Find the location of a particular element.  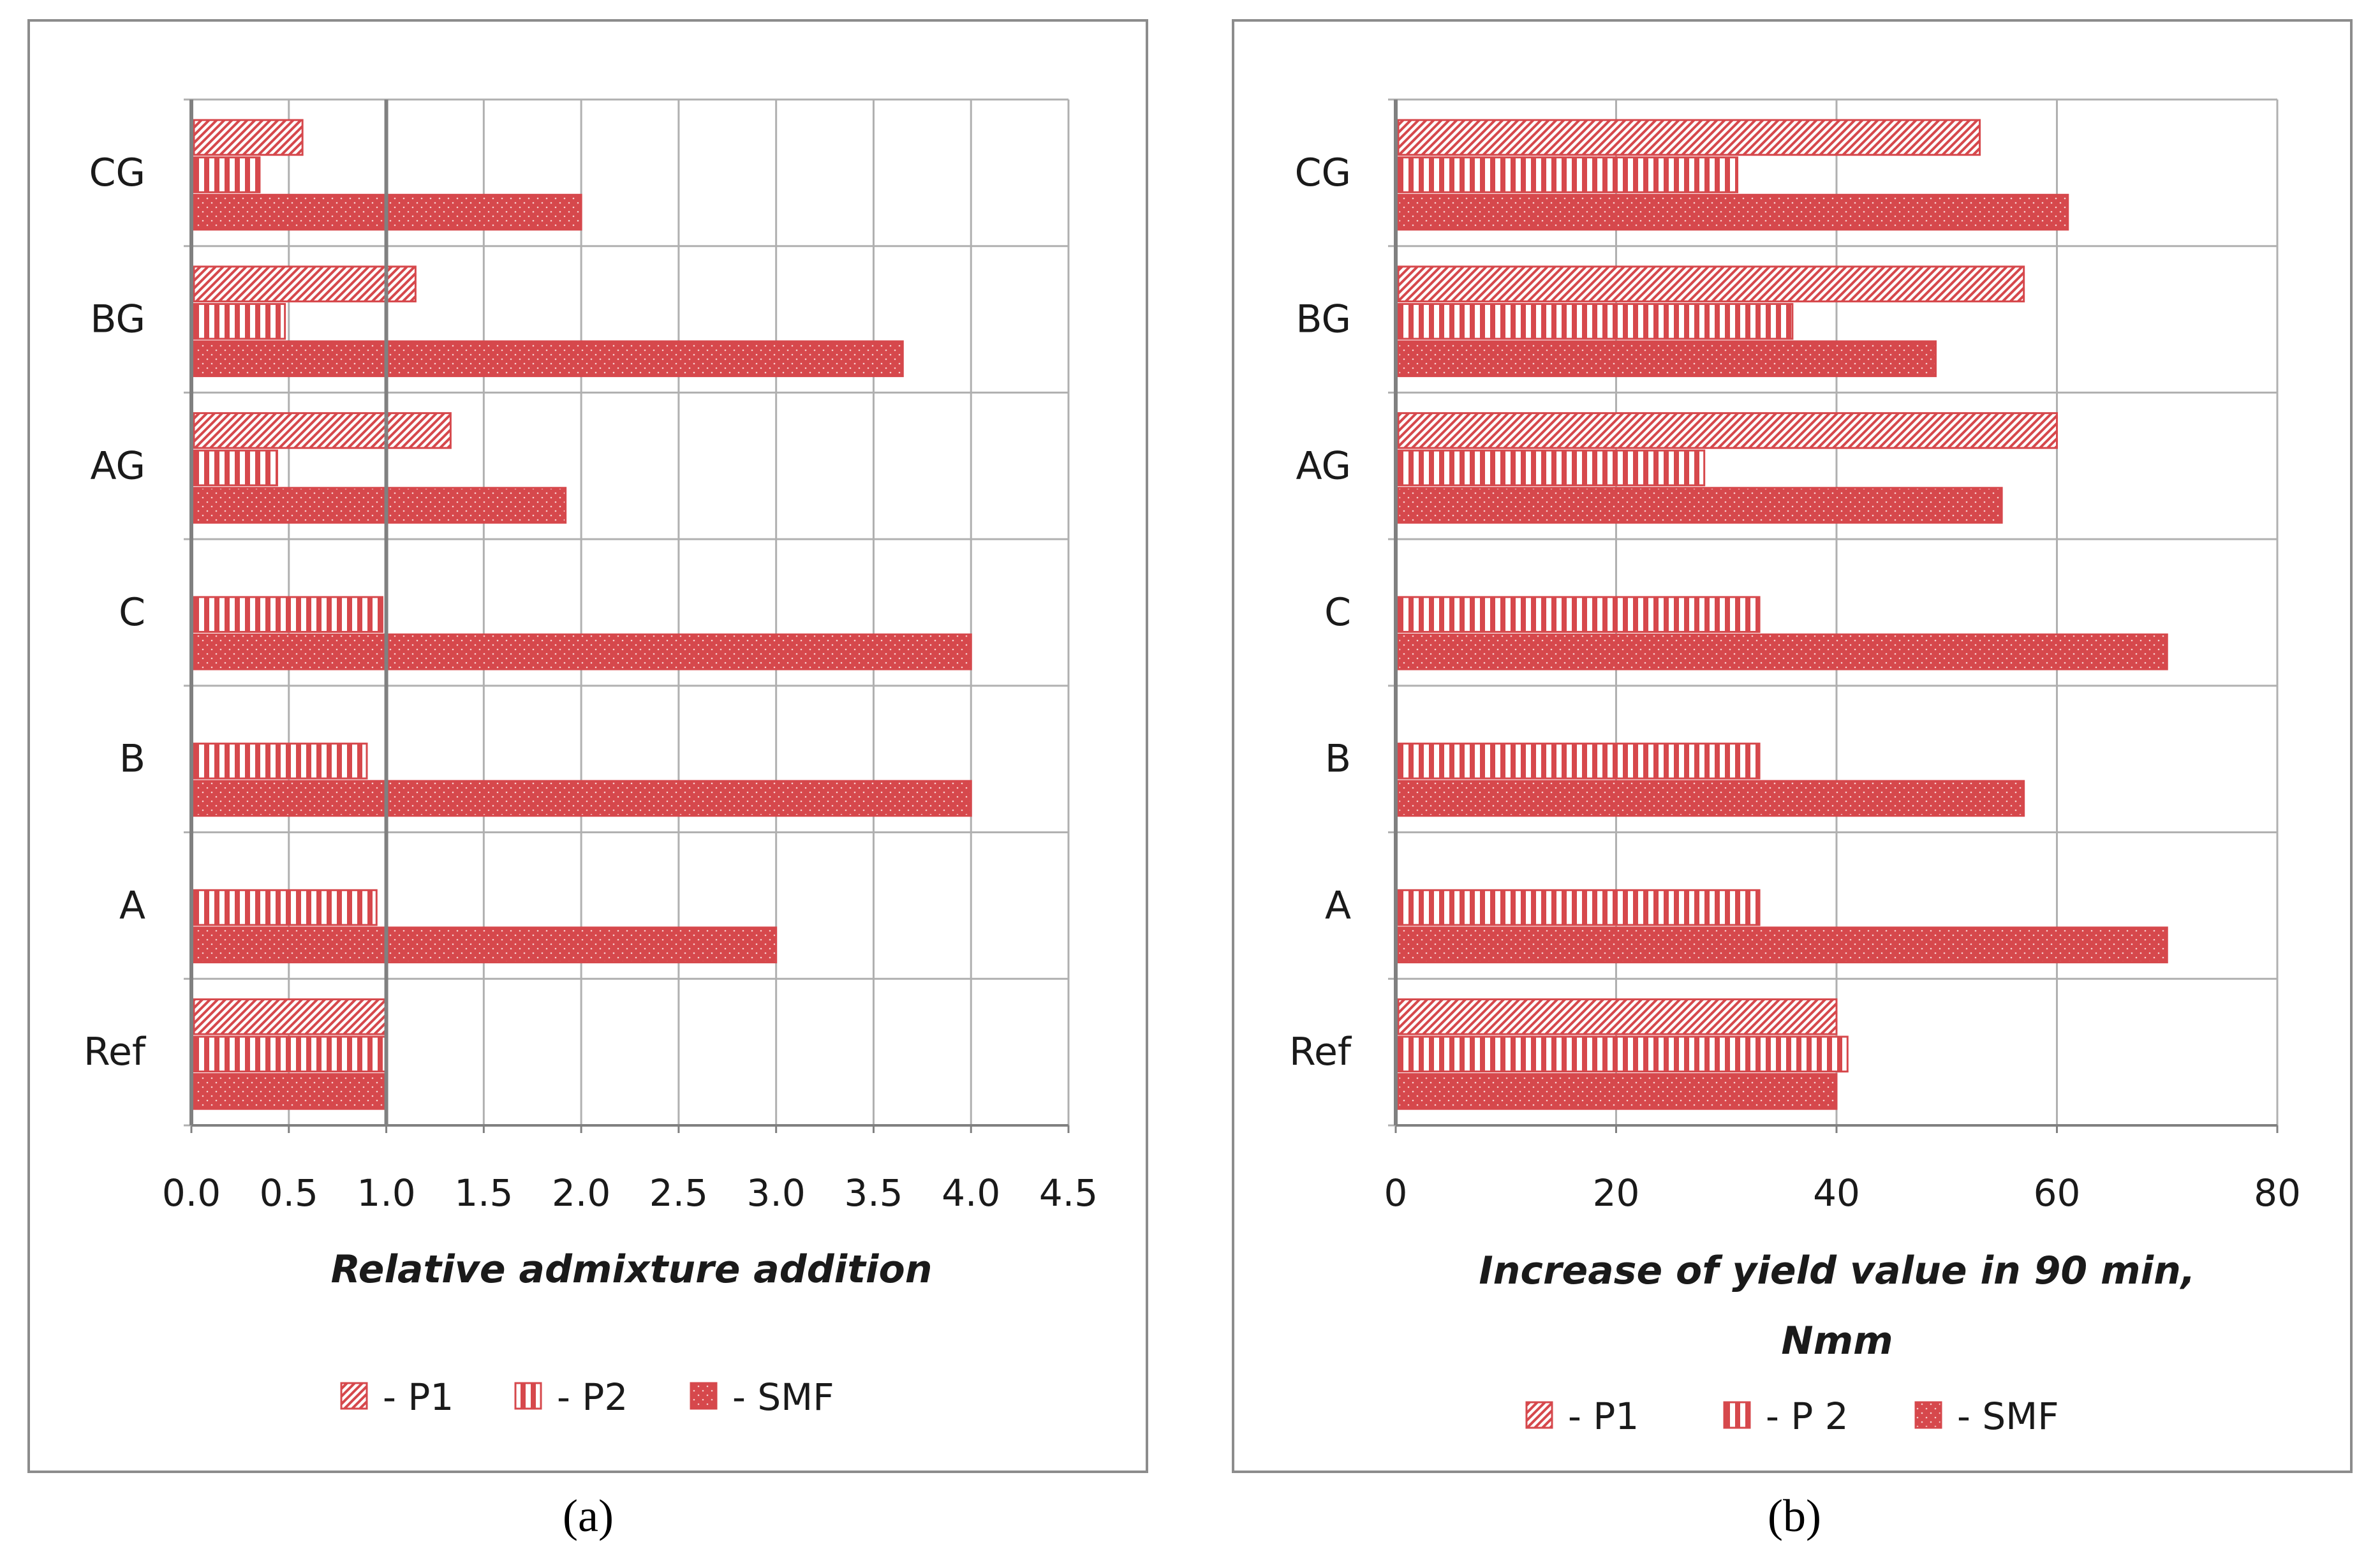

panel-b-bar-smf-a is located at coordinates (1782, 945).